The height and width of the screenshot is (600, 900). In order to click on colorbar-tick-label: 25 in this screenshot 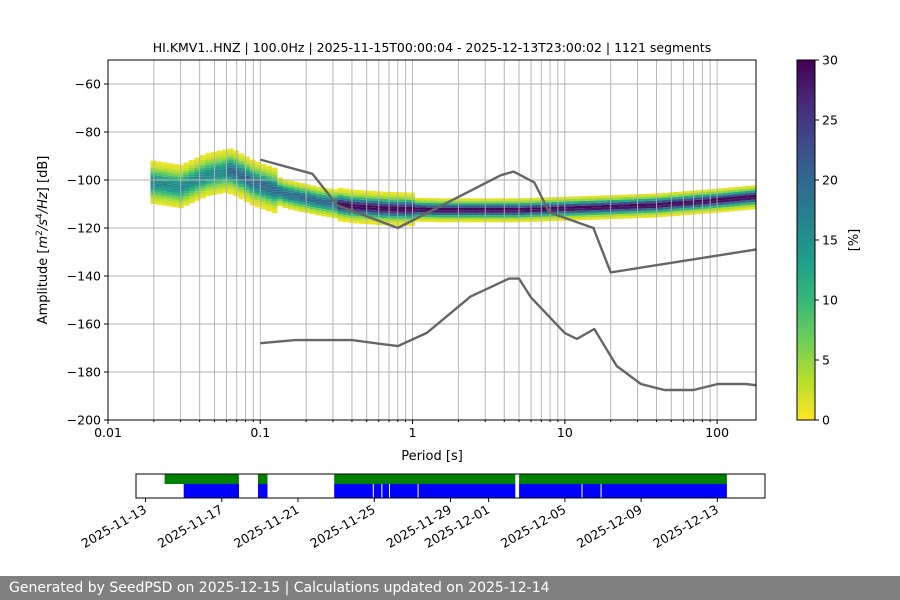, I will do `click(830, 120)`.